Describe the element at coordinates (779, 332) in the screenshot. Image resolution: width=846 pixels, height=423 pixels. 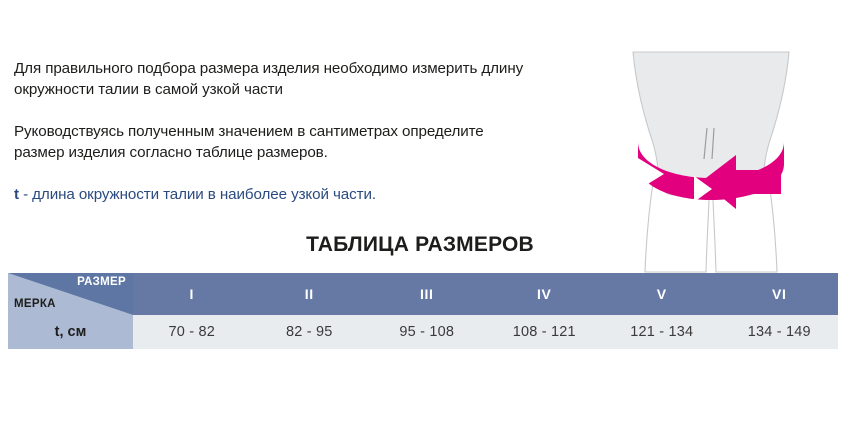
I see `cell-waist-size-6: 134 - 149` at that location.